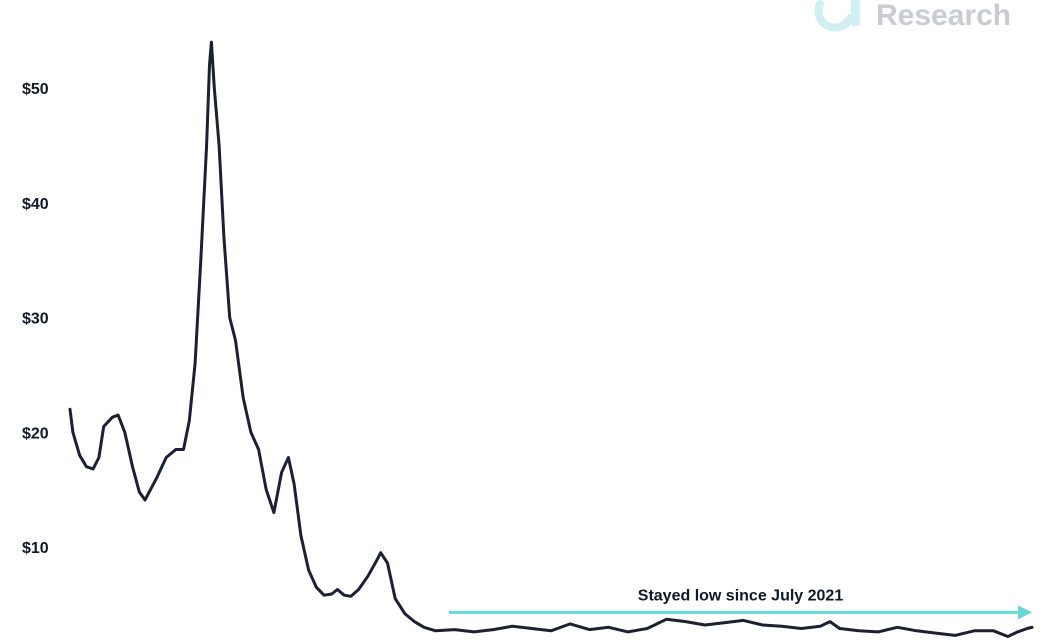 The width and height of the screenshot is (1058, 640). I want to click on y-tick-label: $30, so click(35, 319).